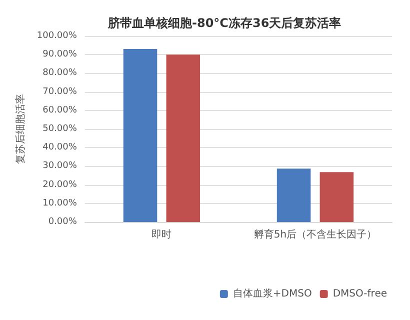 The width and height of the screenshot is (410, 320). What do you see at coordinates (60, 203) in the screenshot?
I see `y-tick-label: 10.00%` at bounding box center [60, 203].